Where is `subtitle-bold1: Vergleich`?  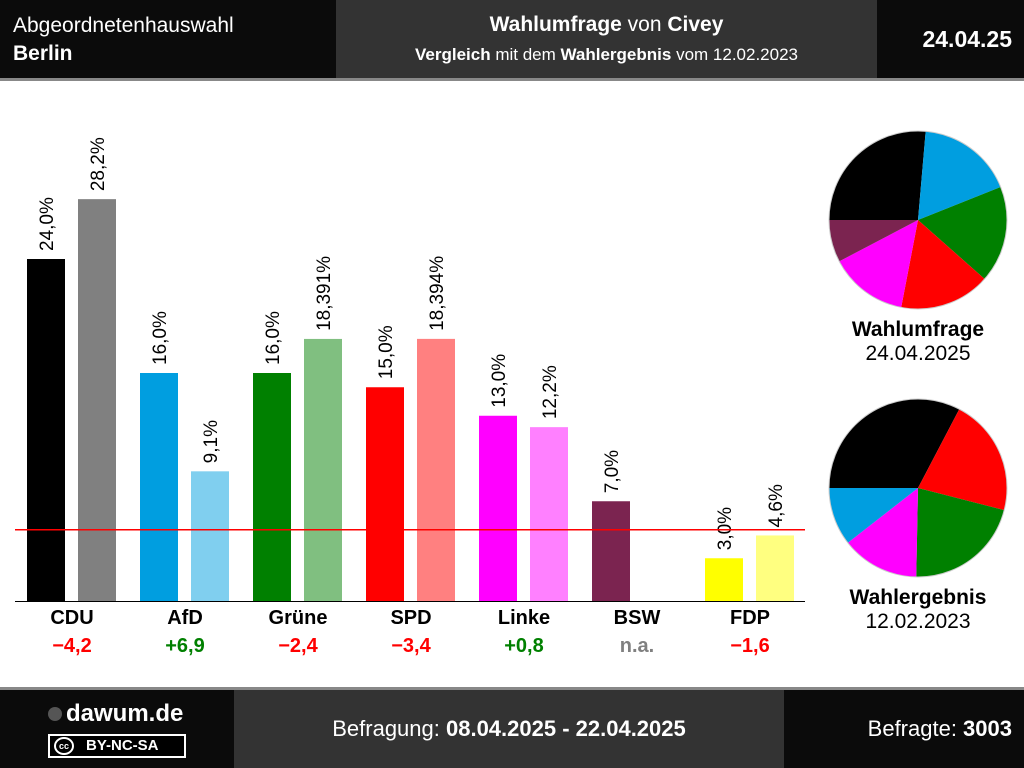
subtitle-bold1: Vergleich is located at coordinates (452, 54).